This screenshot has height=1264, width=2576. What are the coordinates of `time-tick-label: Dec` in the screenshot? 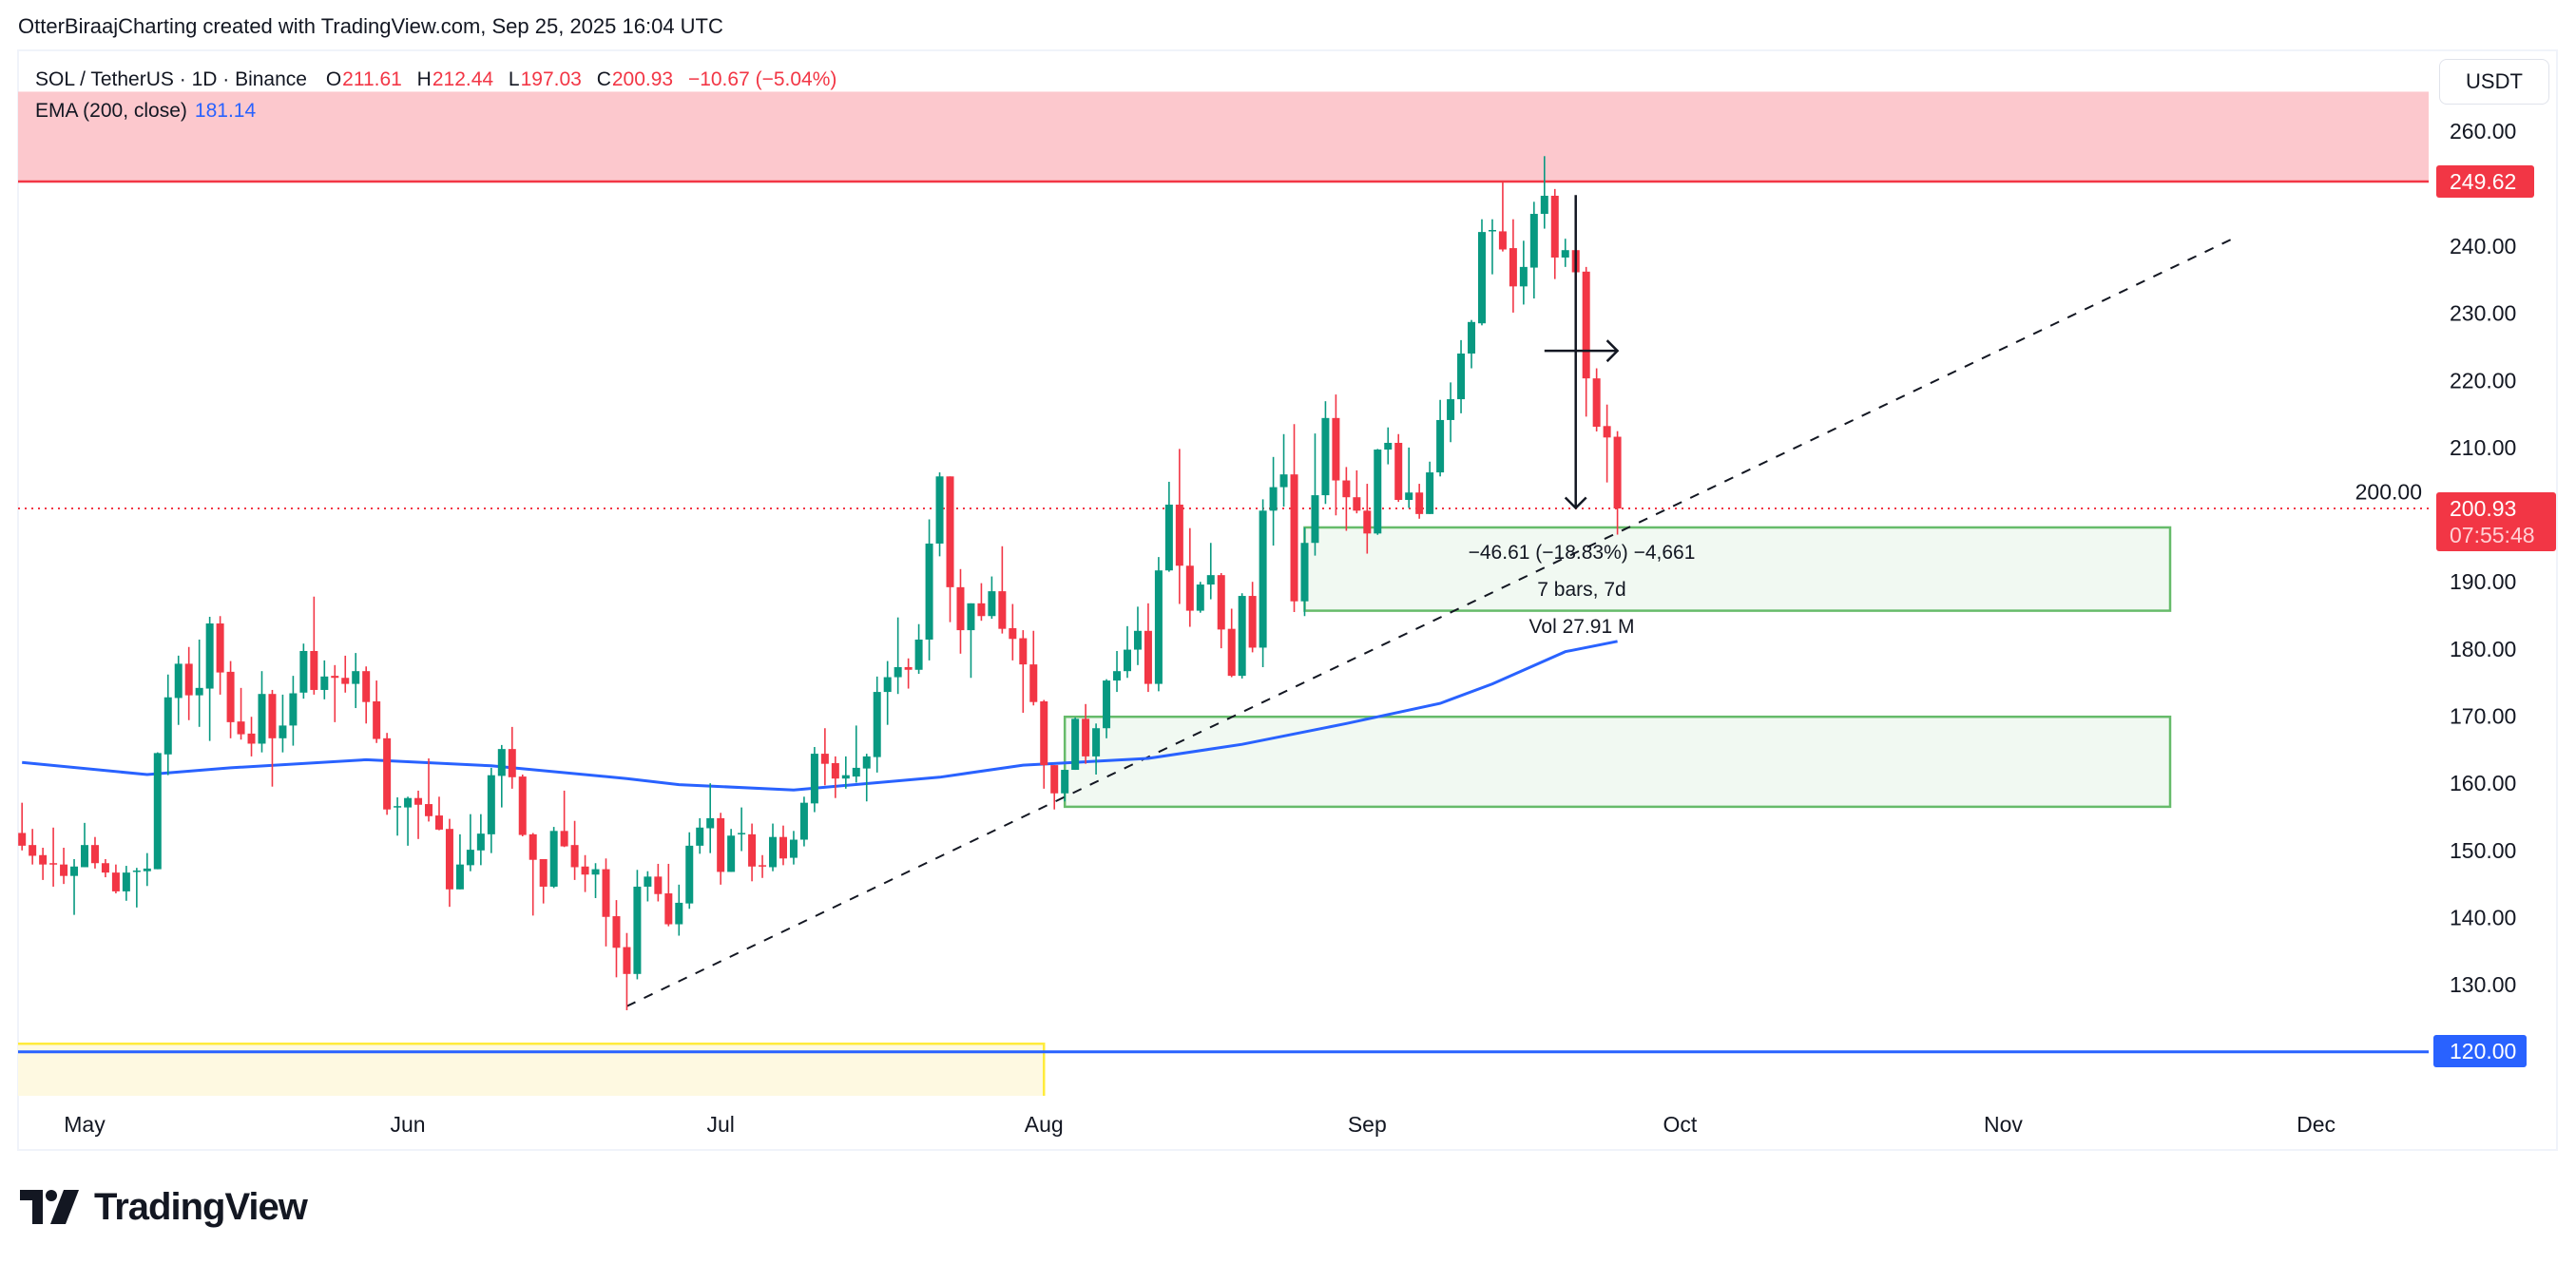 It's located at (2317, 1125).